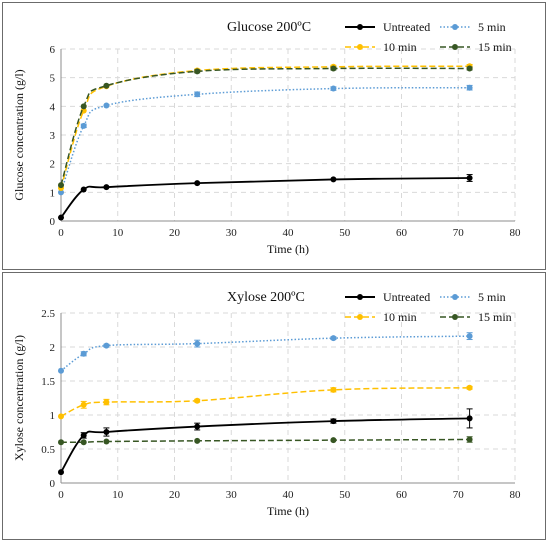 The image size is (550, 543). What do you see at coordinates (48, 314) in the screenshot?
I see `y-tick-label: 2.5` at bounding box center [48, 314].